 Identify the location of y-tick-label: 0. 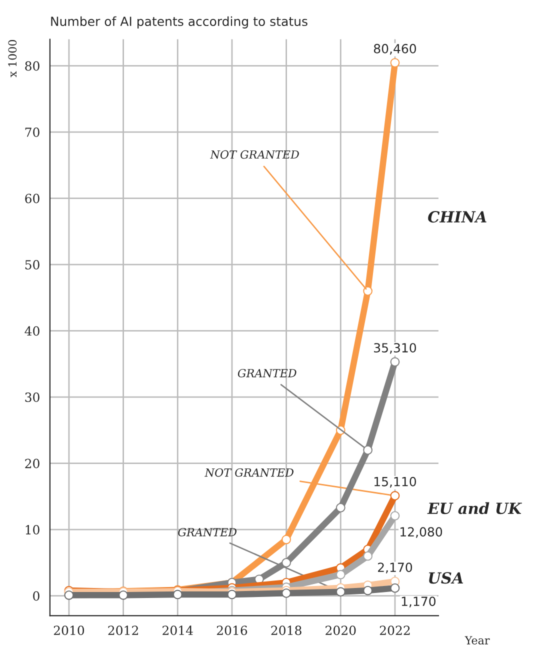
(36, 596).